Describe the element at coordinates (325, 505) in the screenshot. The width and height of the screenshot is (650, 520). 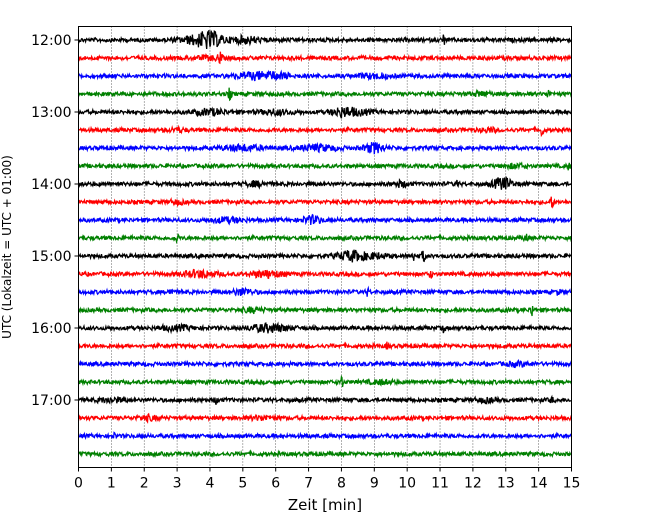
I see `x-axis-label: Zeit [min]` at that location.